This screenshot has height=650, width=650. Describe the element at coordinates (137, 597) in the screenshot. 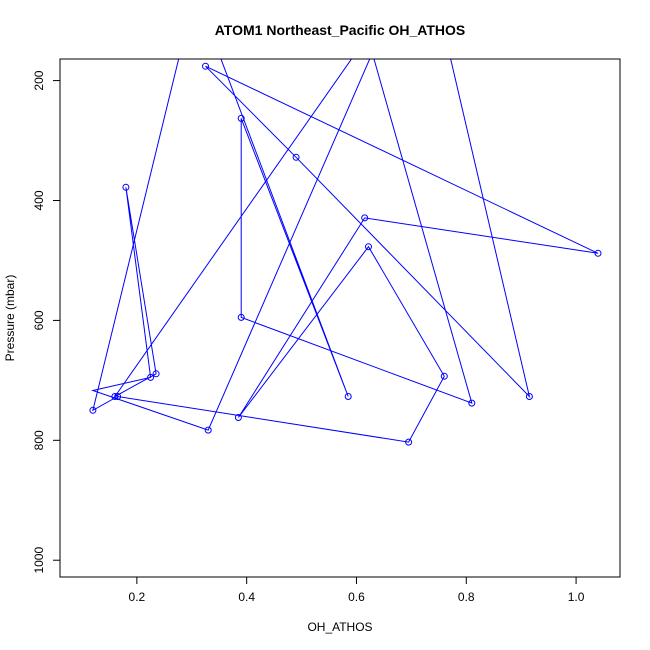

I see `x-tick-label: 0.2` at that location.